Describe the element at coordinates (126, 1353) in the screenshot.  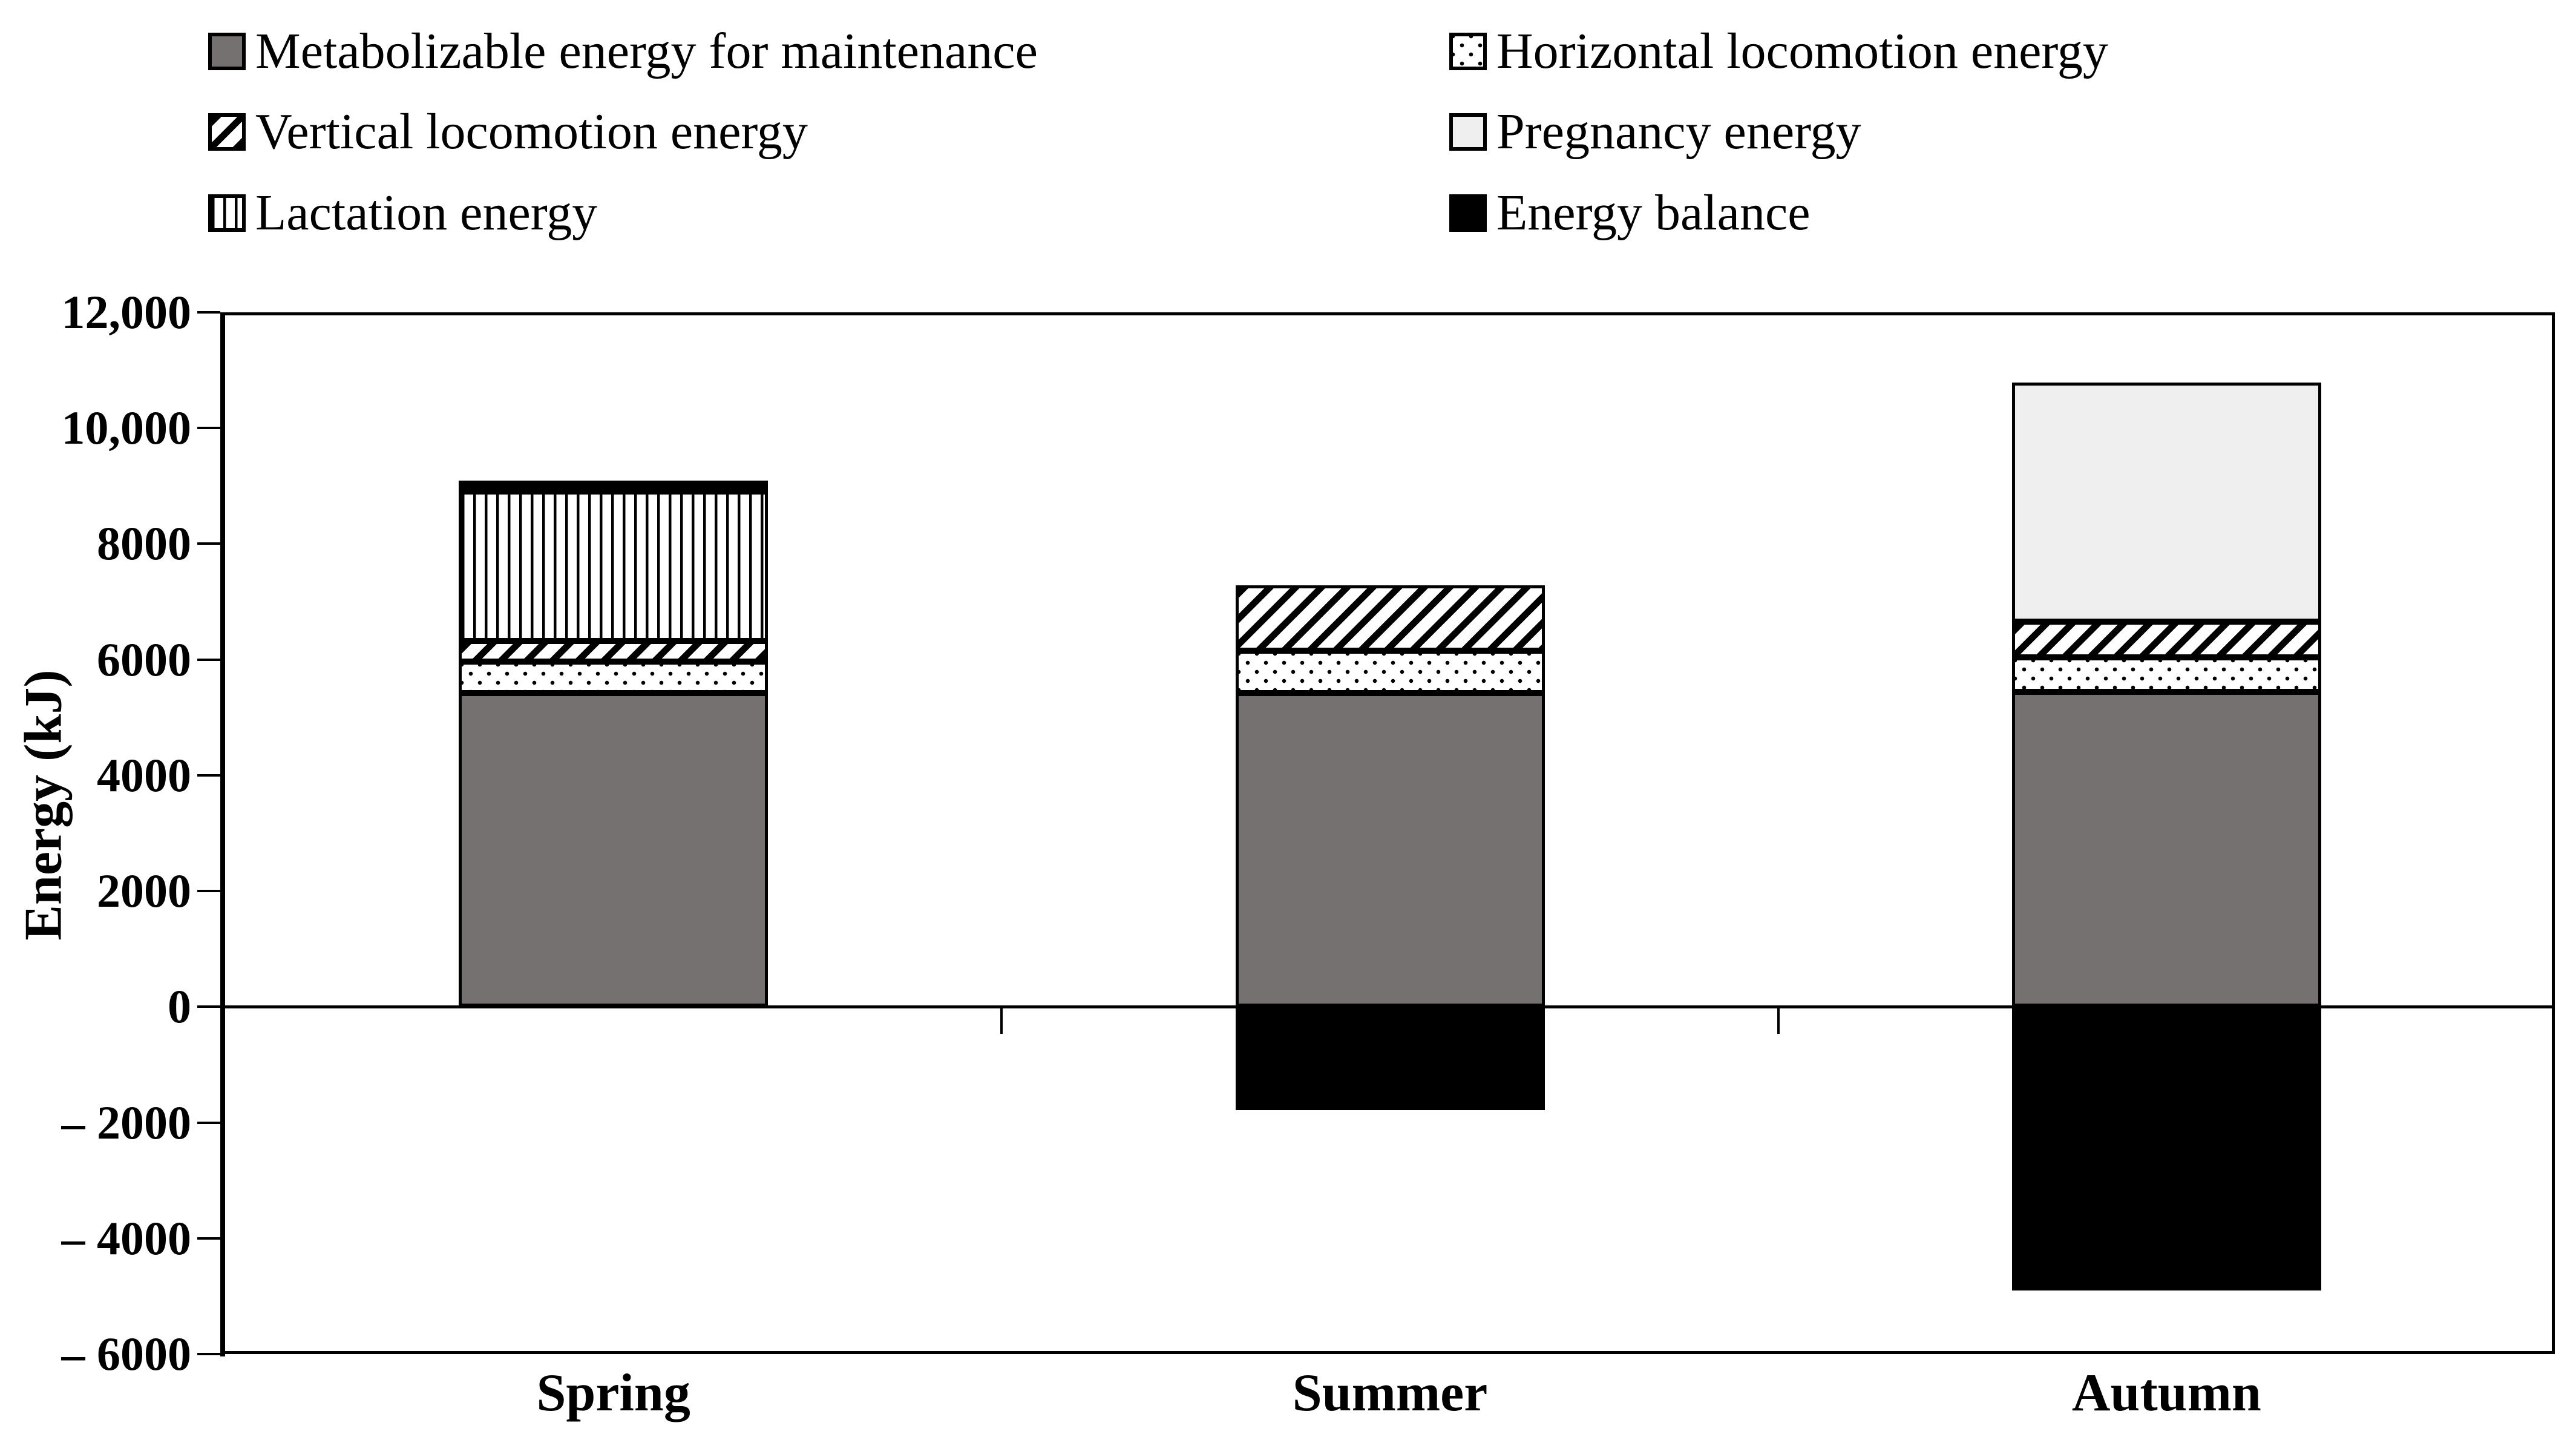
I see `y-tick-label: – 6000` at that location.